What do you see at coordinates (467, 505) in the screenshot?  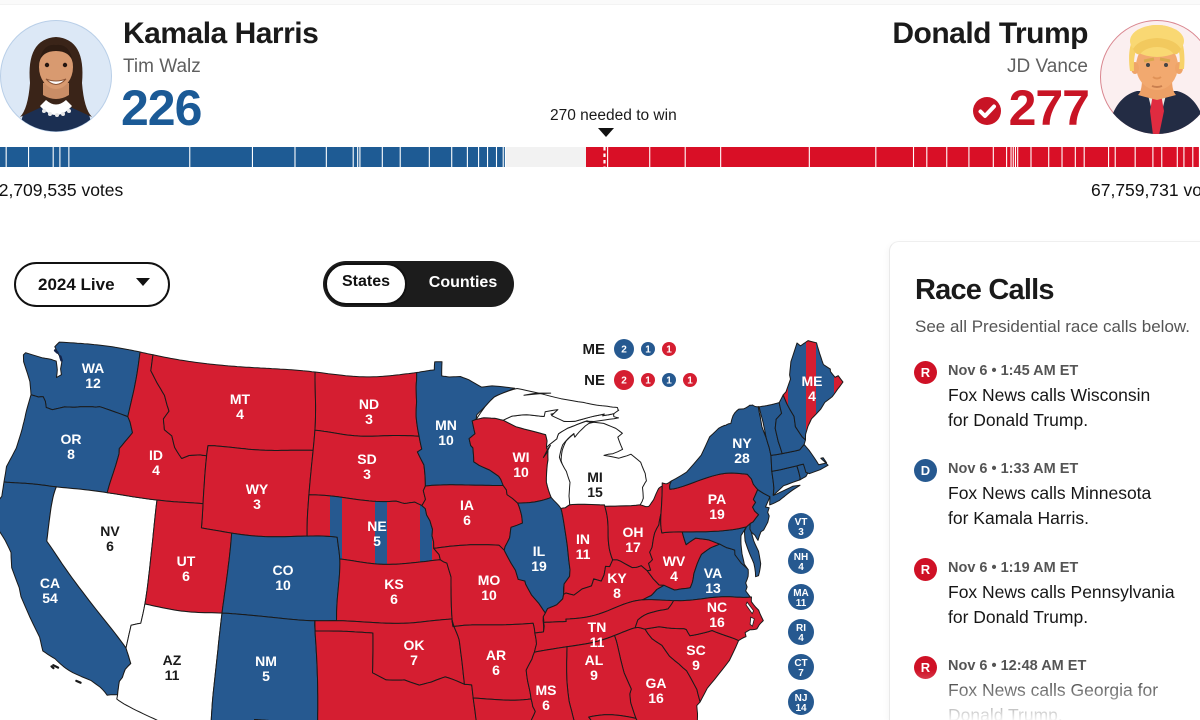 I see `svg-text: IA` at bounding box center [467, 505].